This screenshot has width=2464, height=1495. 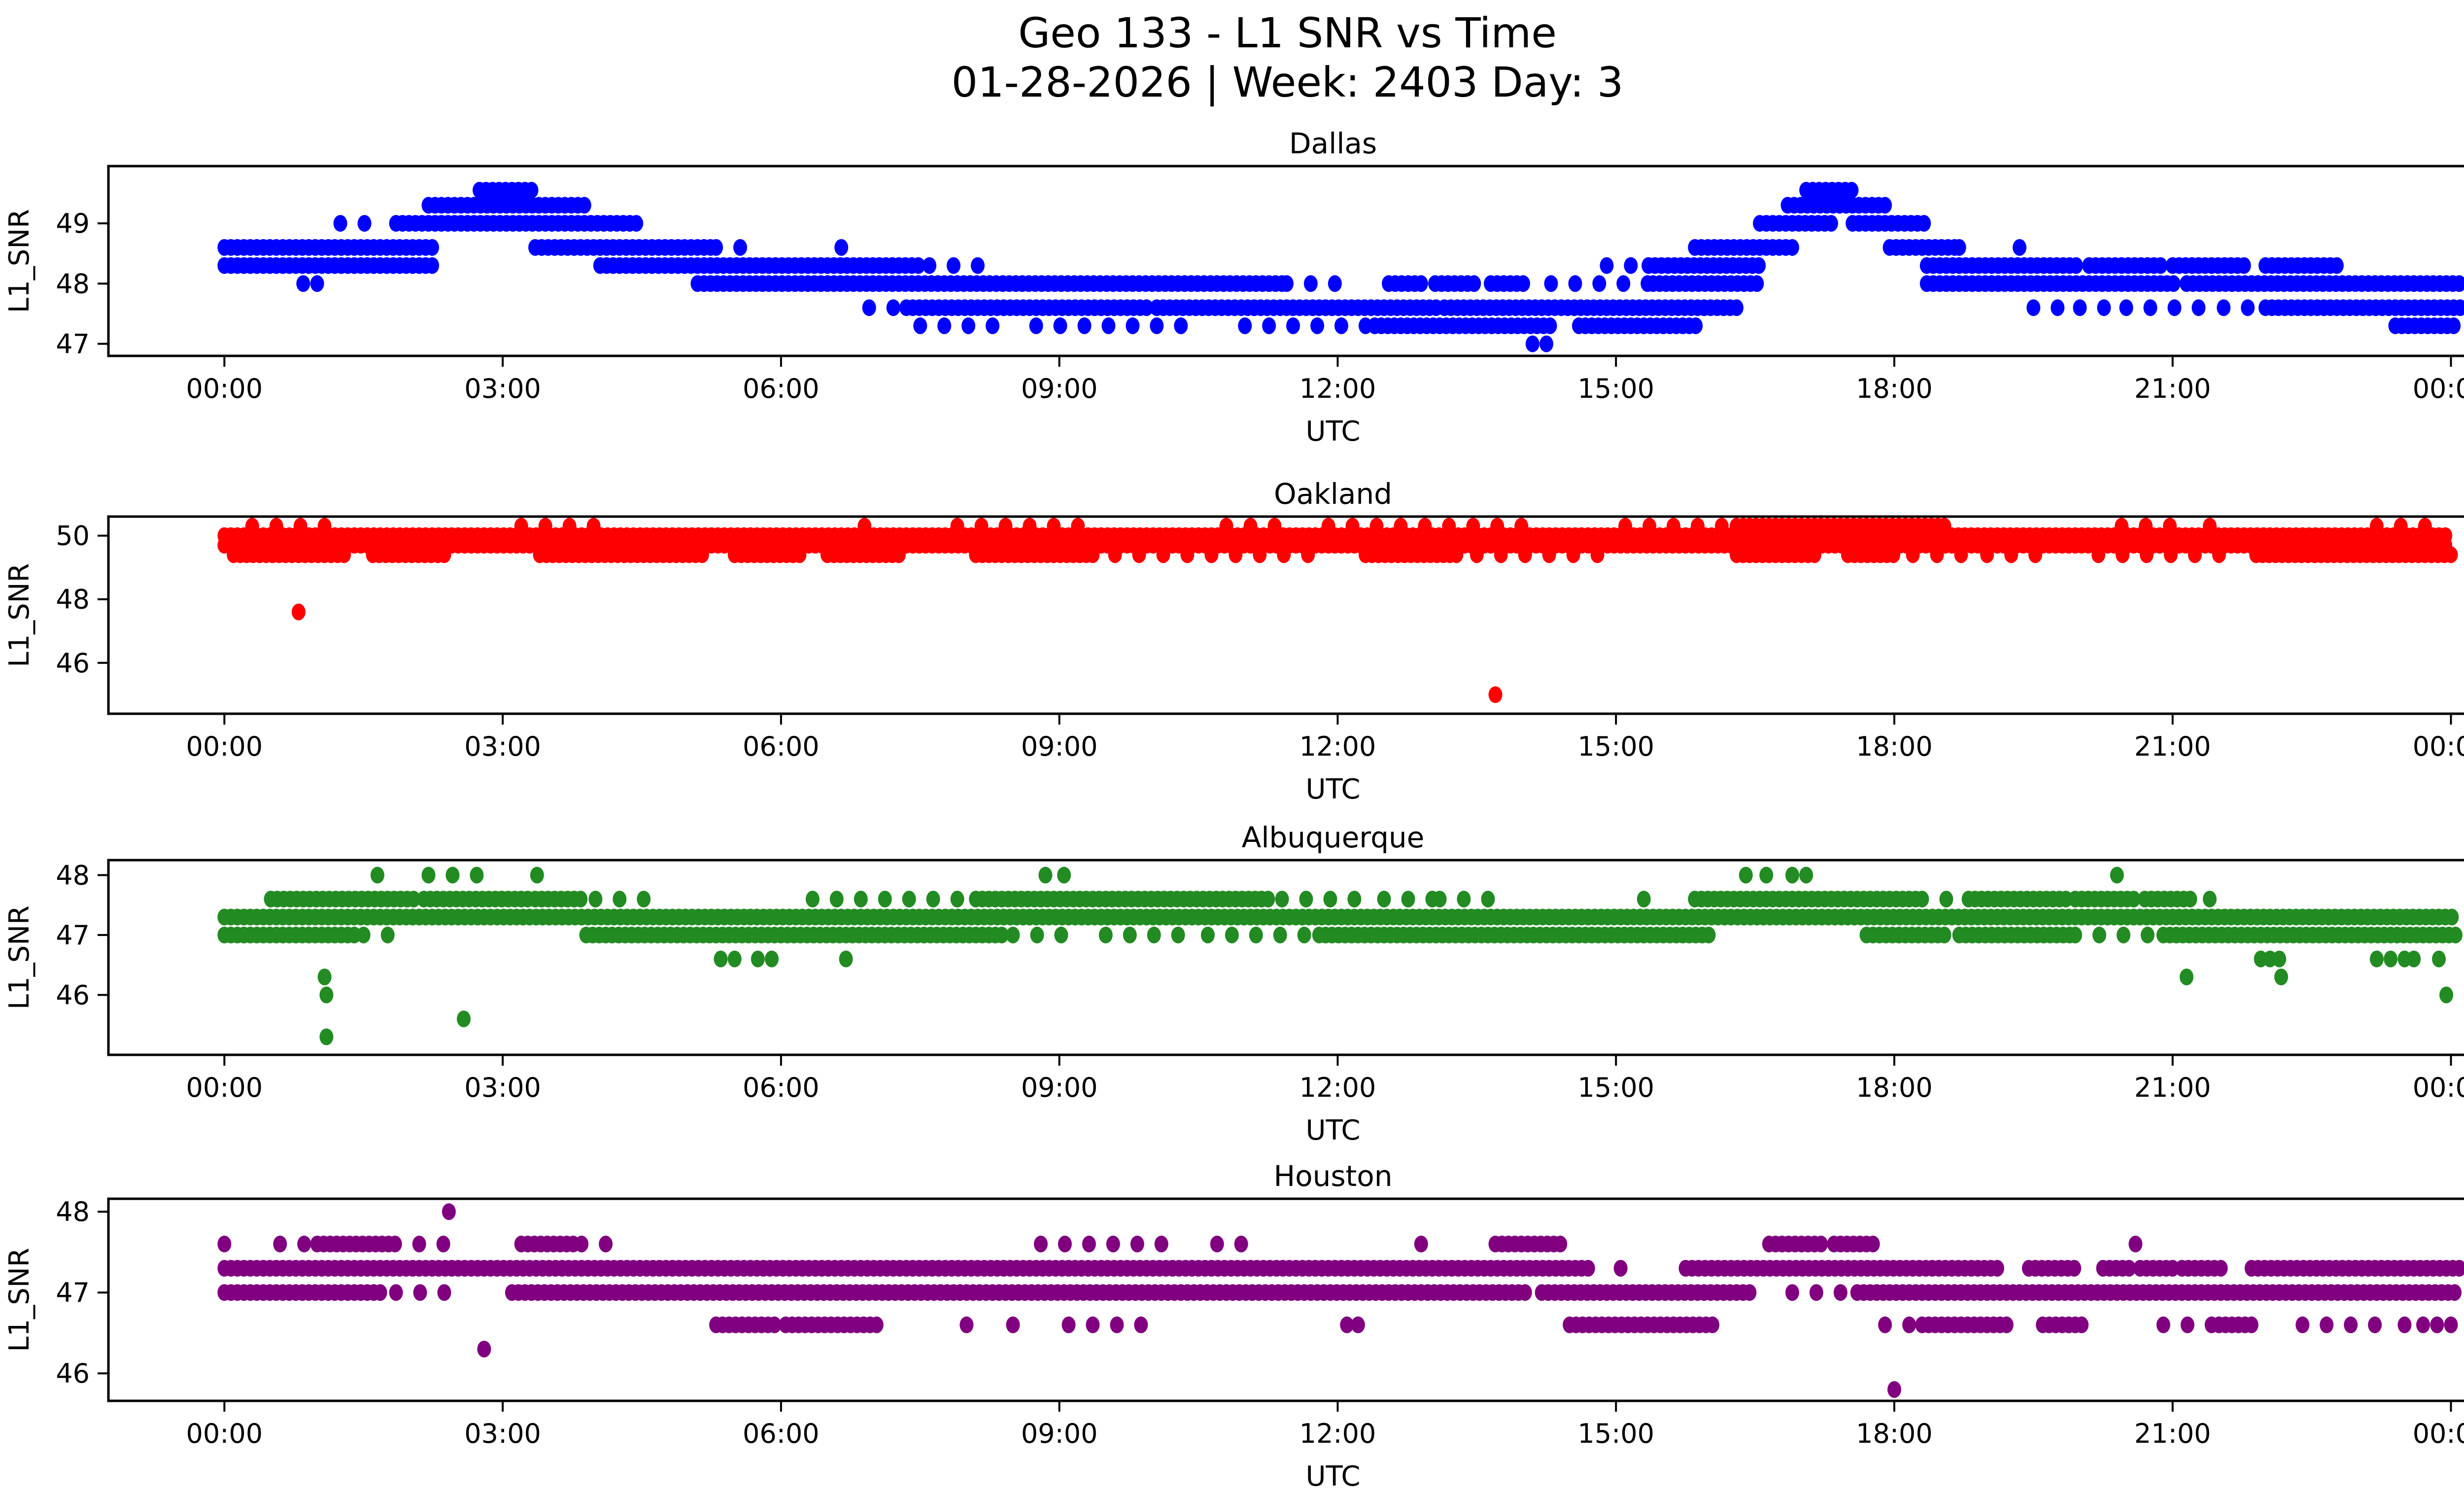 I want to click on figure-subtitle: 01-28-2026 | Week: 2403 Day: 3, so click(x=1287, y=82).